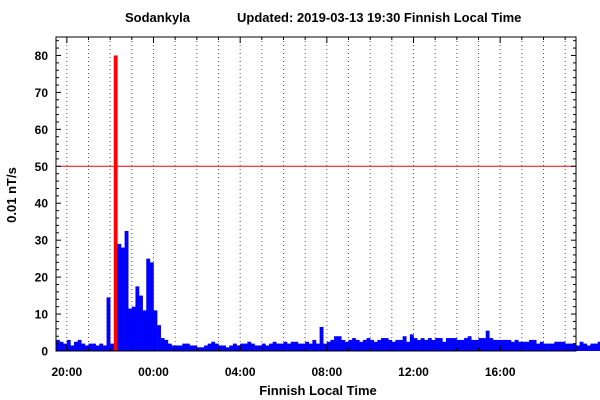  I want to click on x-tick-label: 00:00, so click(153, 372).